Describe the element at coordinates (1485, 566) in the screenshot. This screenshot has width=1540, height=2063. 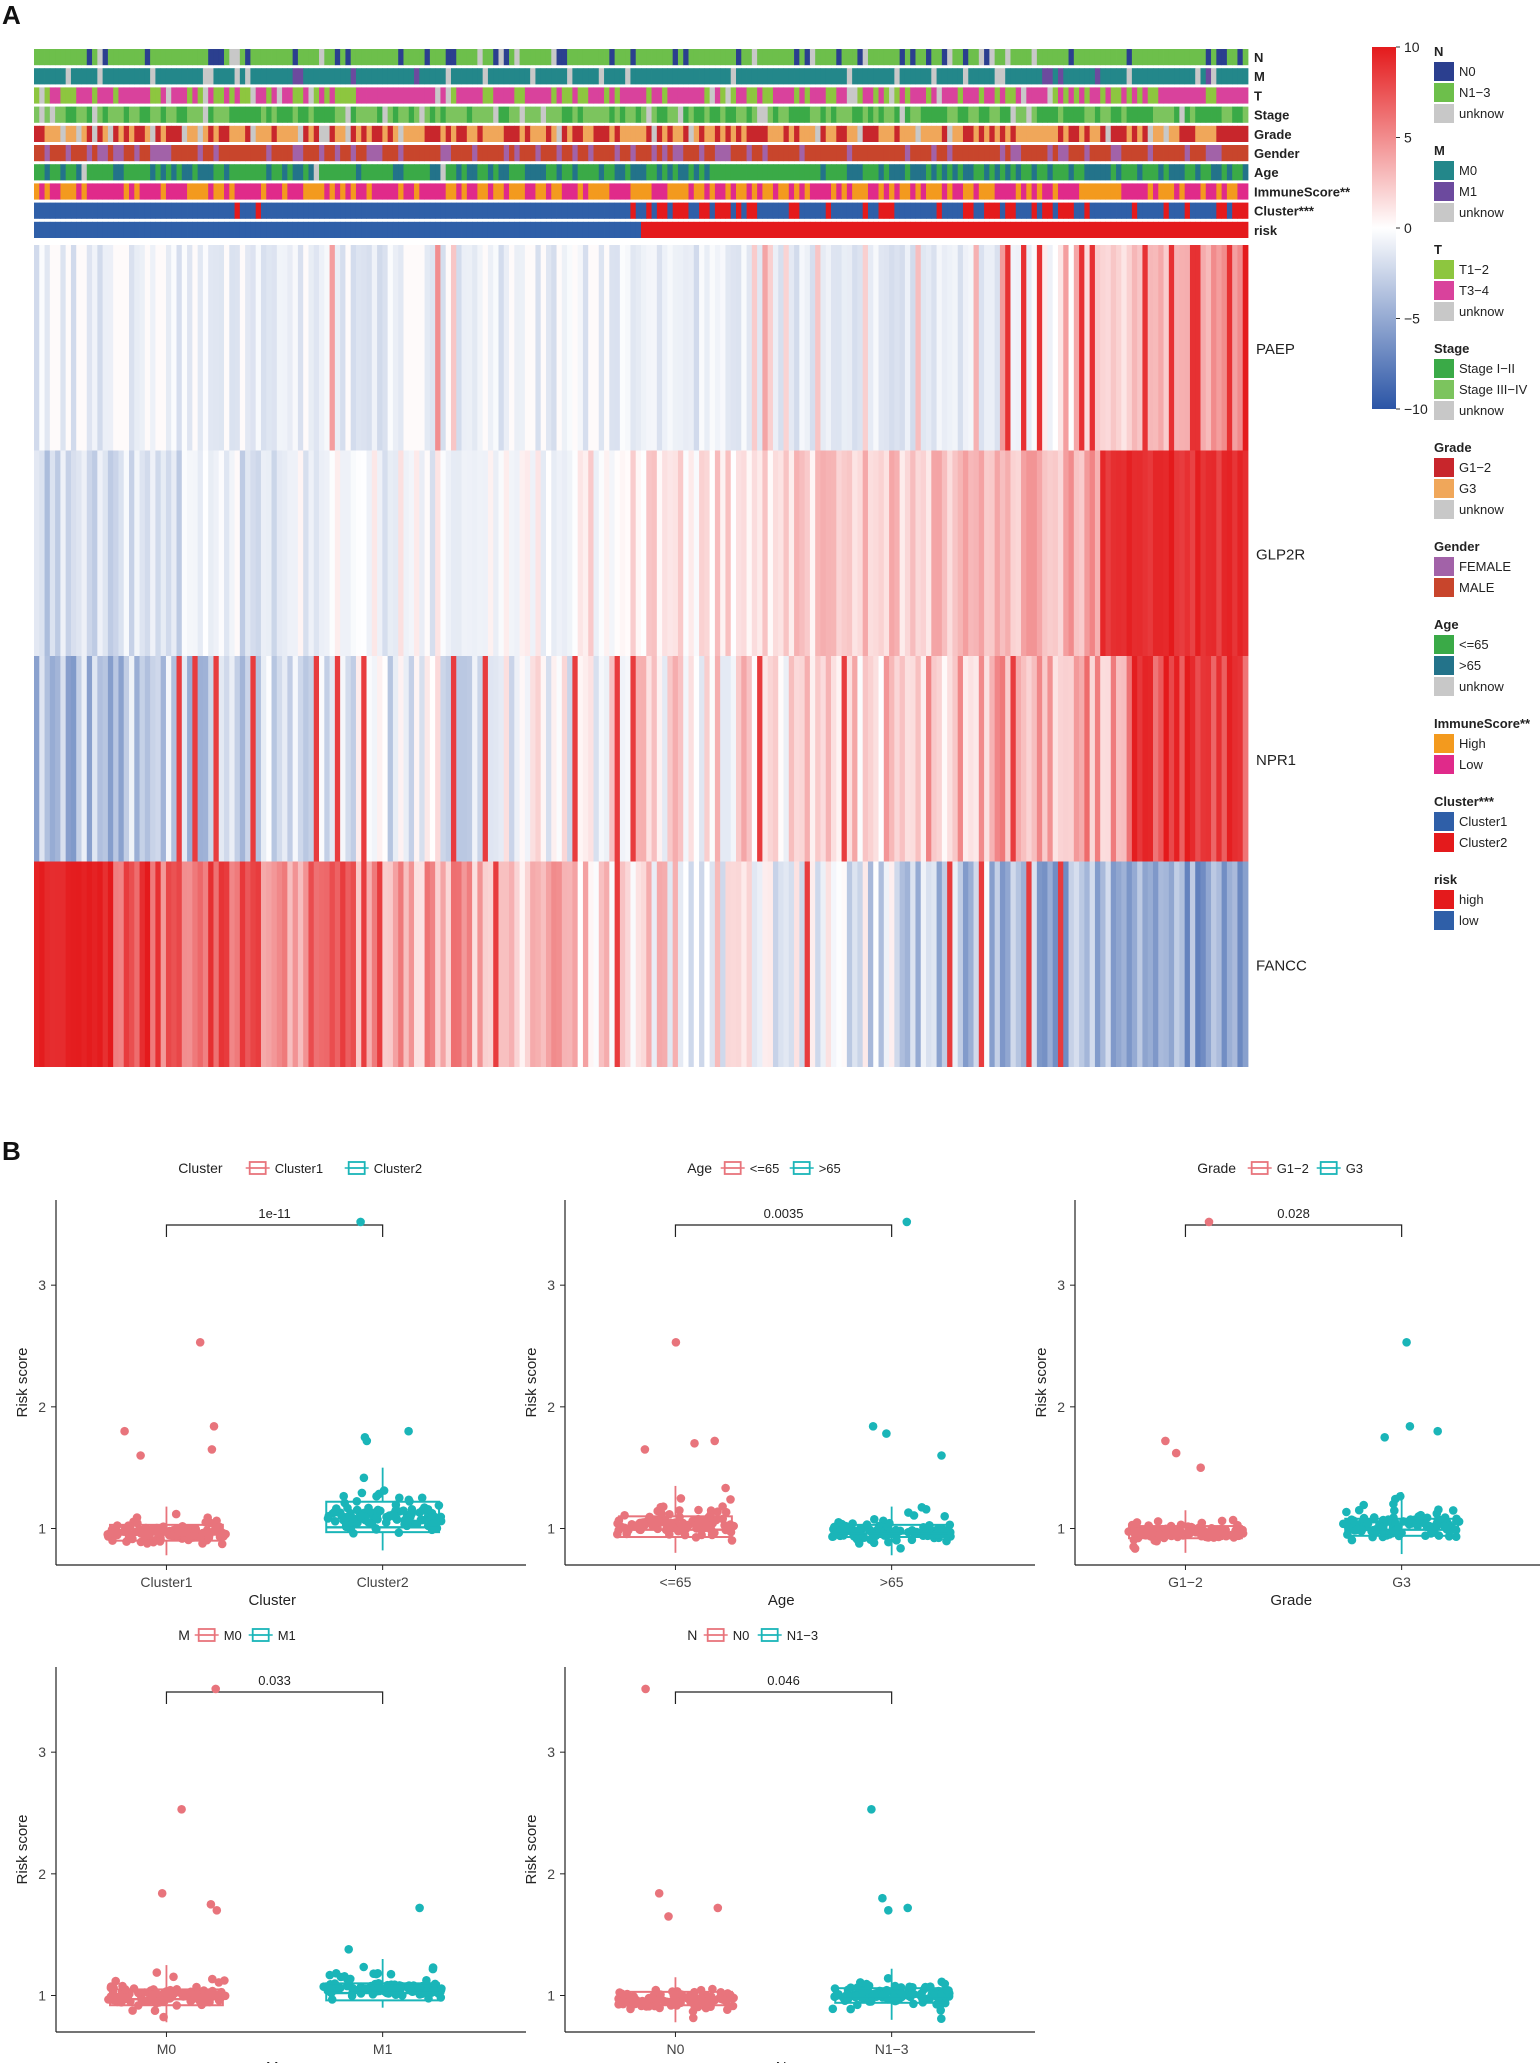
I see `legend-label: FEMALE` at that location.